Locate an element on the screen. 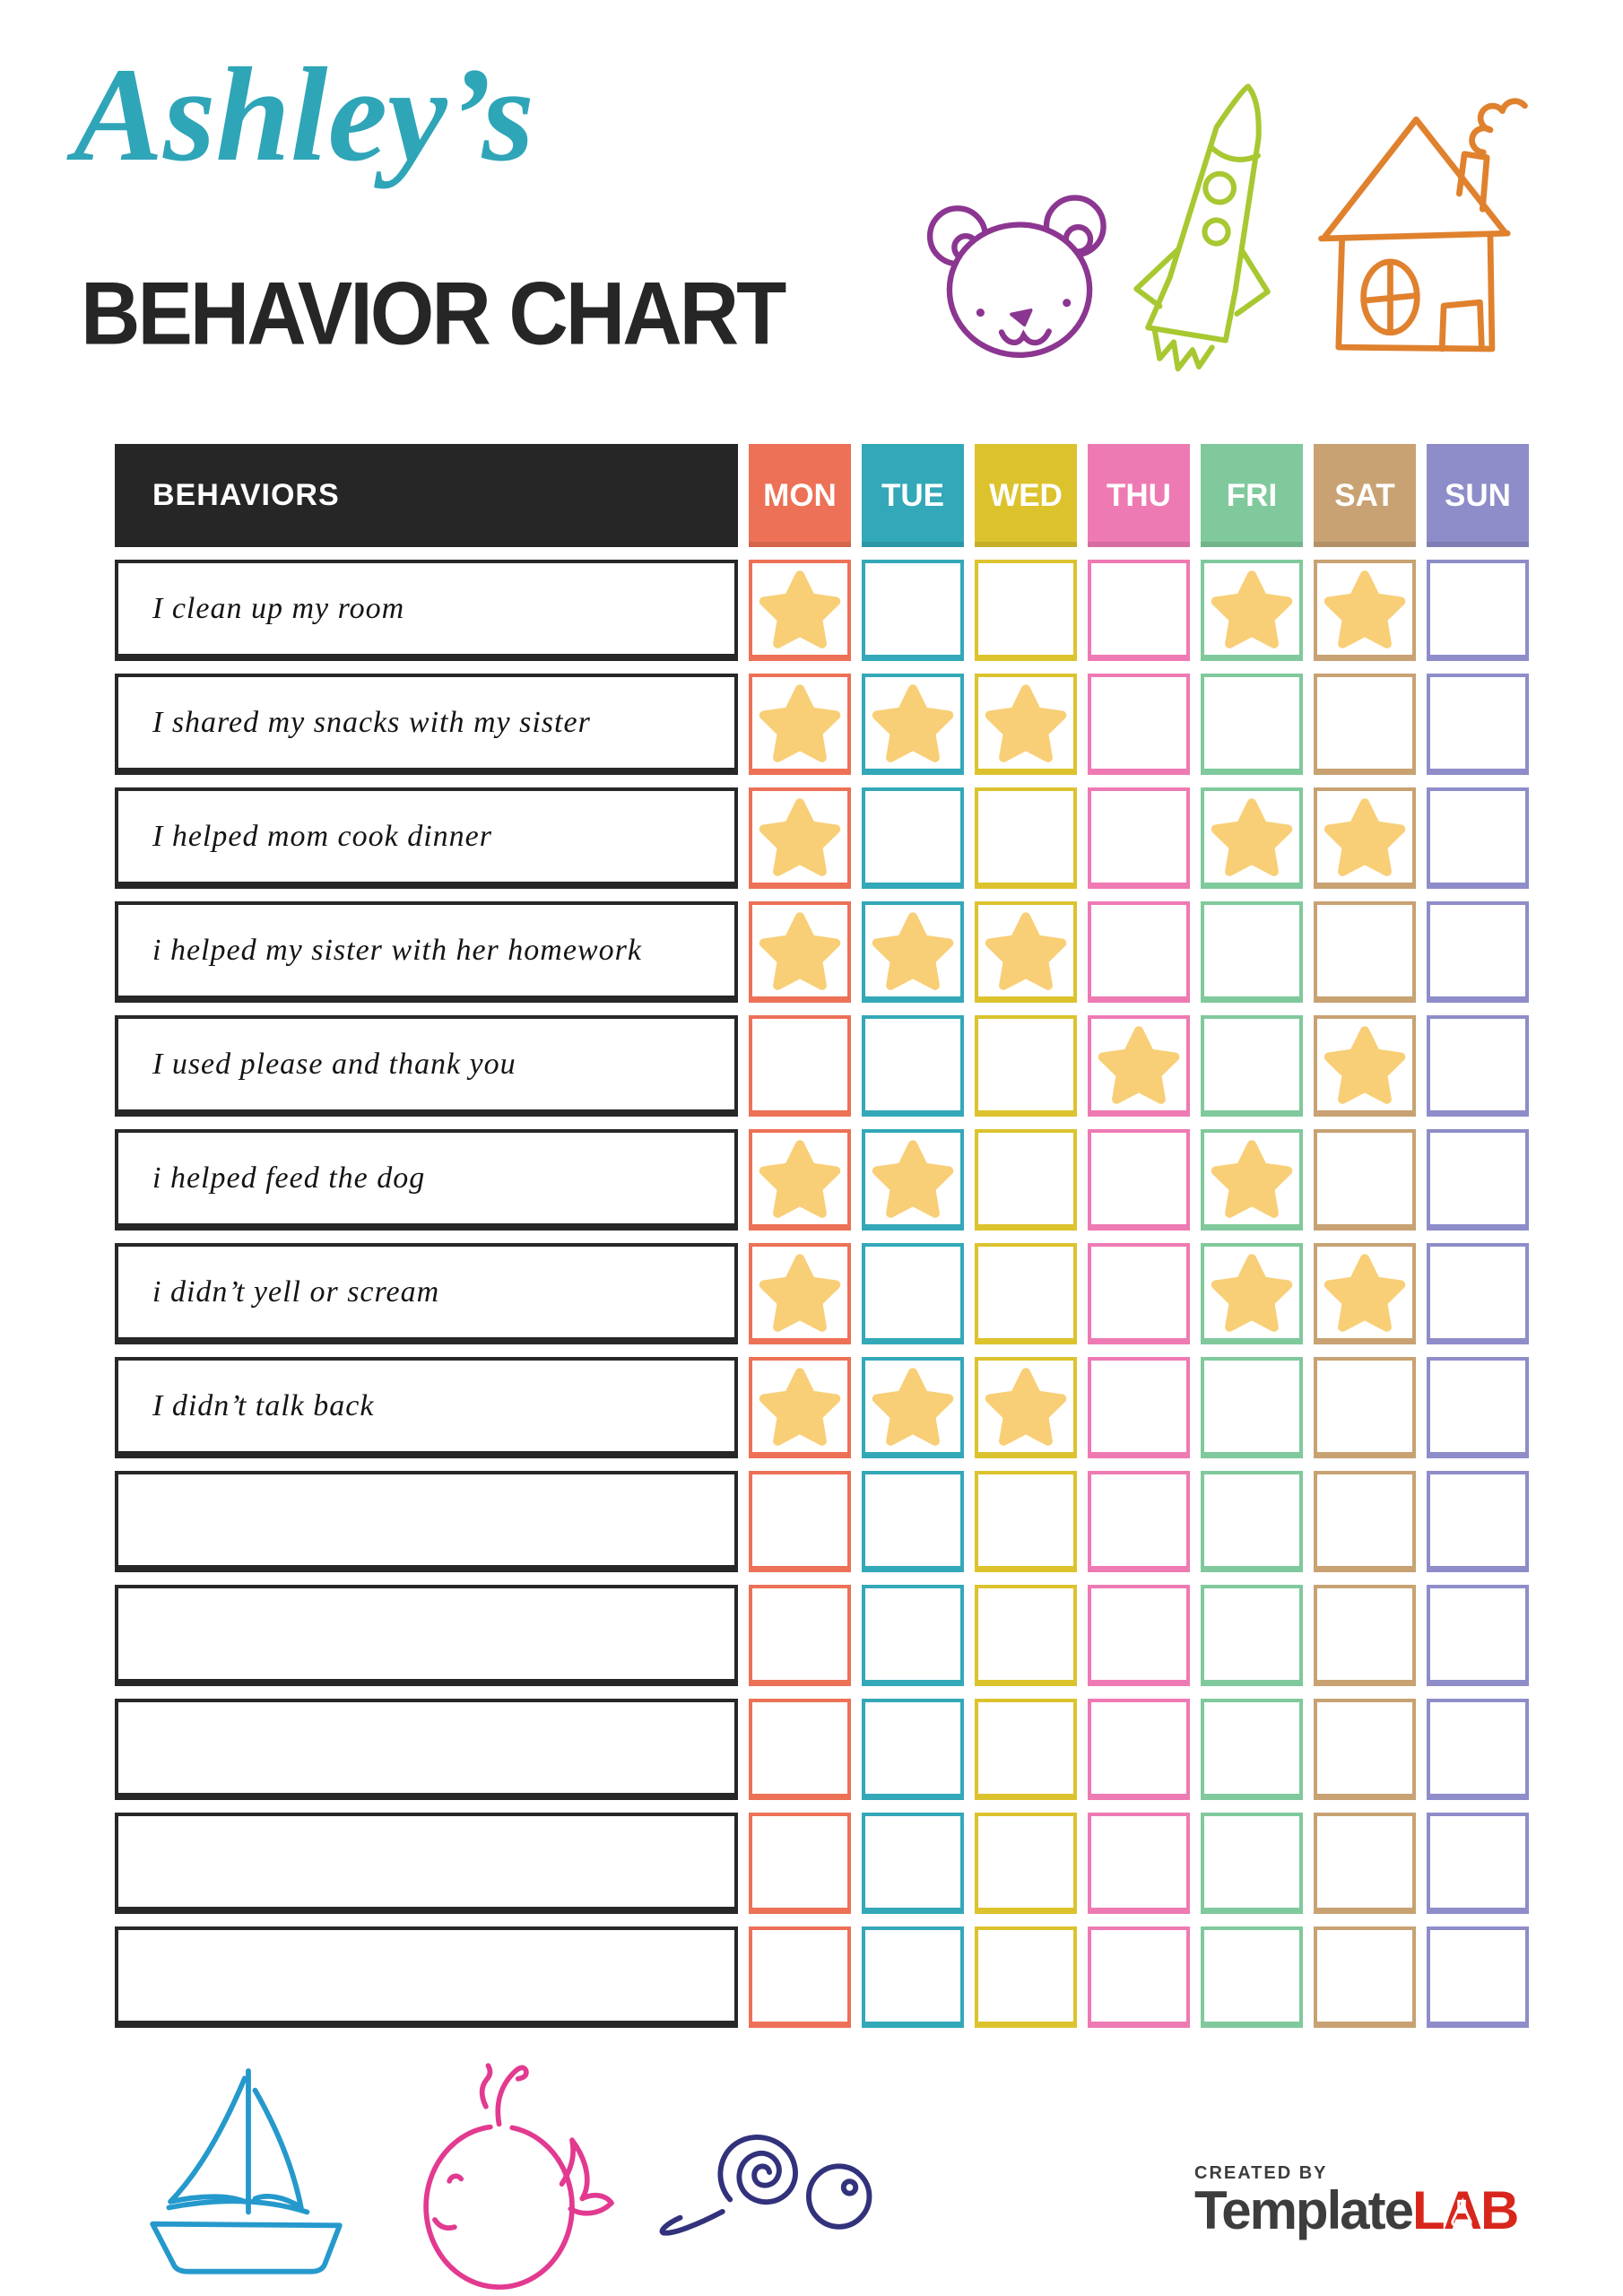 This screenshot has width=1623, height=2296. sailboat-icon is located at coordinates (246, 2175).